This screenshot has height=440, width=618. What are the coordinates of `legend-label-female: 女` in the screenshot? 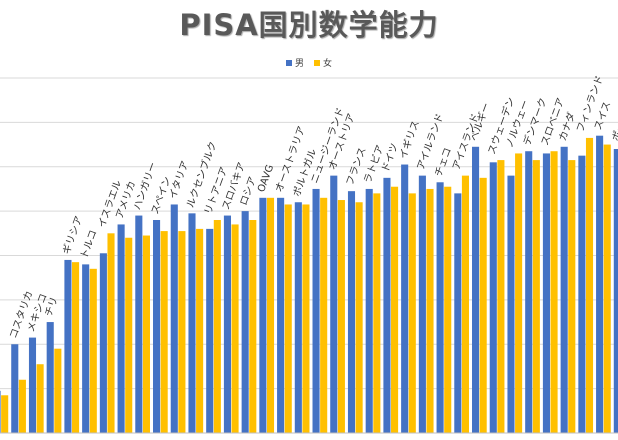 It's located at (328, 64).